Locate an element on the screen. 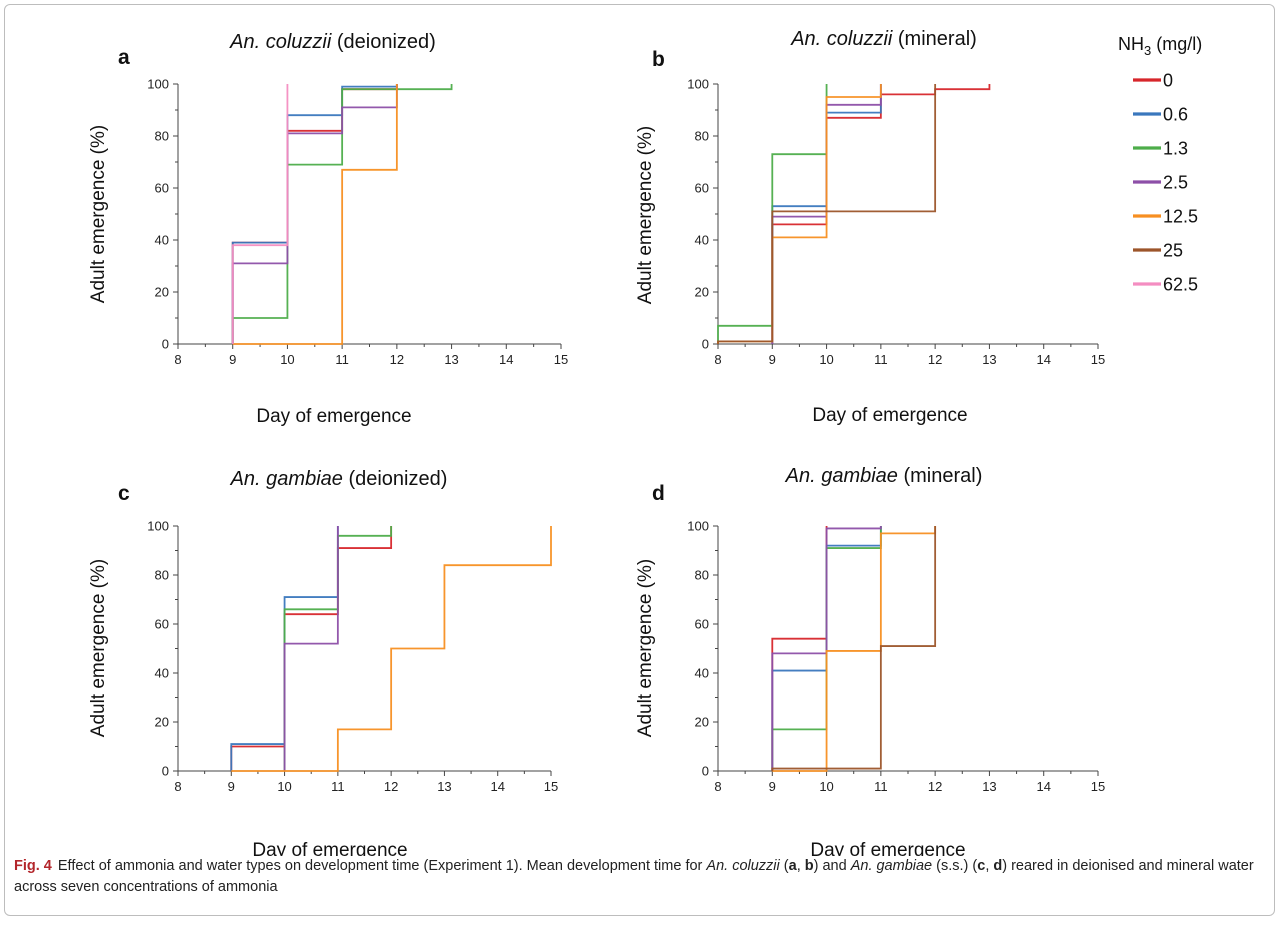  panel-letter: b is located at coordinates (658, 59).